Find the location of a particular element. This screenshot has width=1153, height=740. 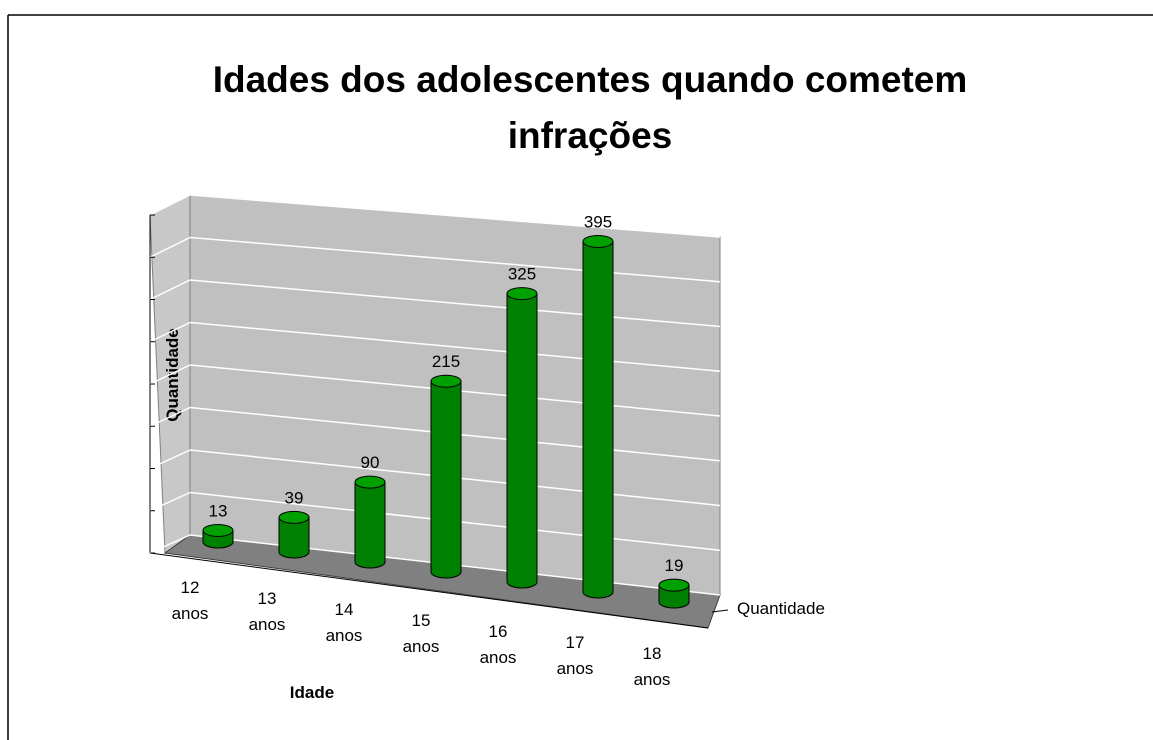

legend-entry: Quantidade is located at coordinates (781, 608).